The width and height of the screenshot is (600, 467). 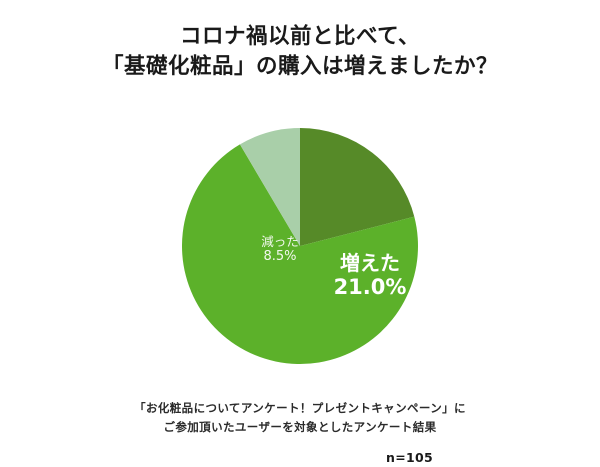 I want to click on footnote-line-1: 「お化粧品についてアンケート！プレゼントキャンペーン」に, so click(x=300, y=408).